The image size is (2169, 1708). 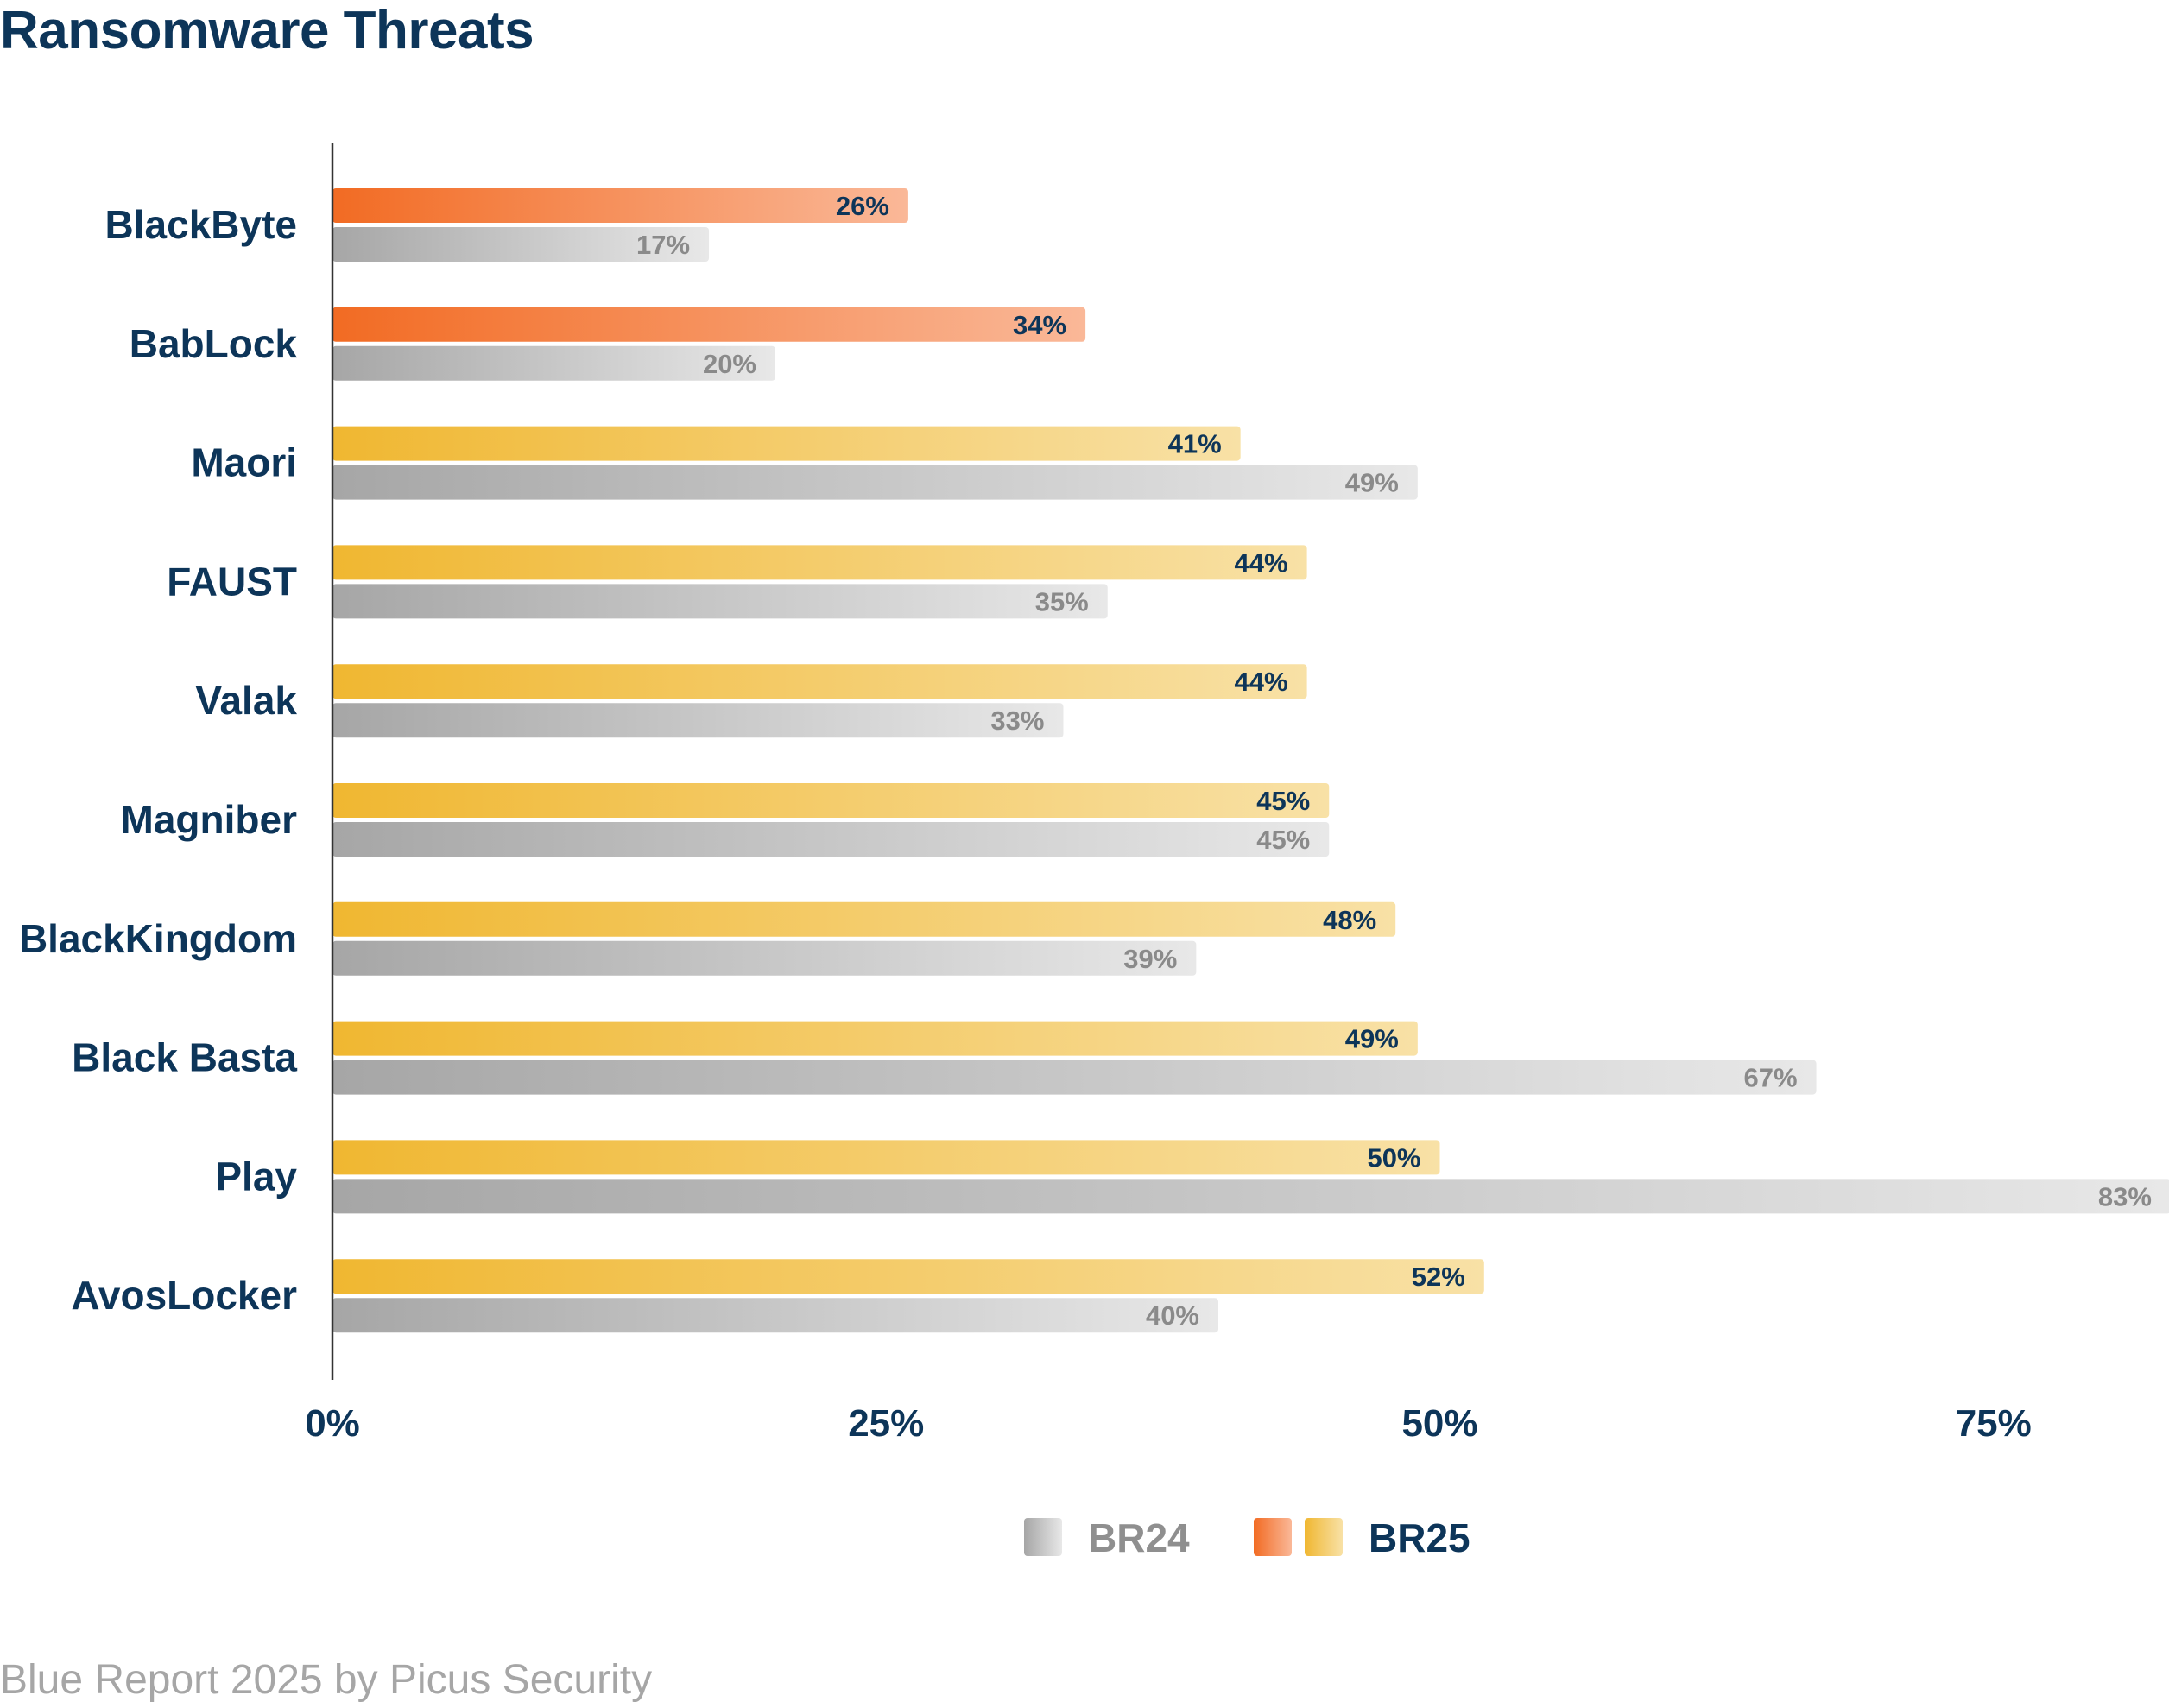 I want to click on bar-br24-value: 40%, so click(x=1172, y=1315).